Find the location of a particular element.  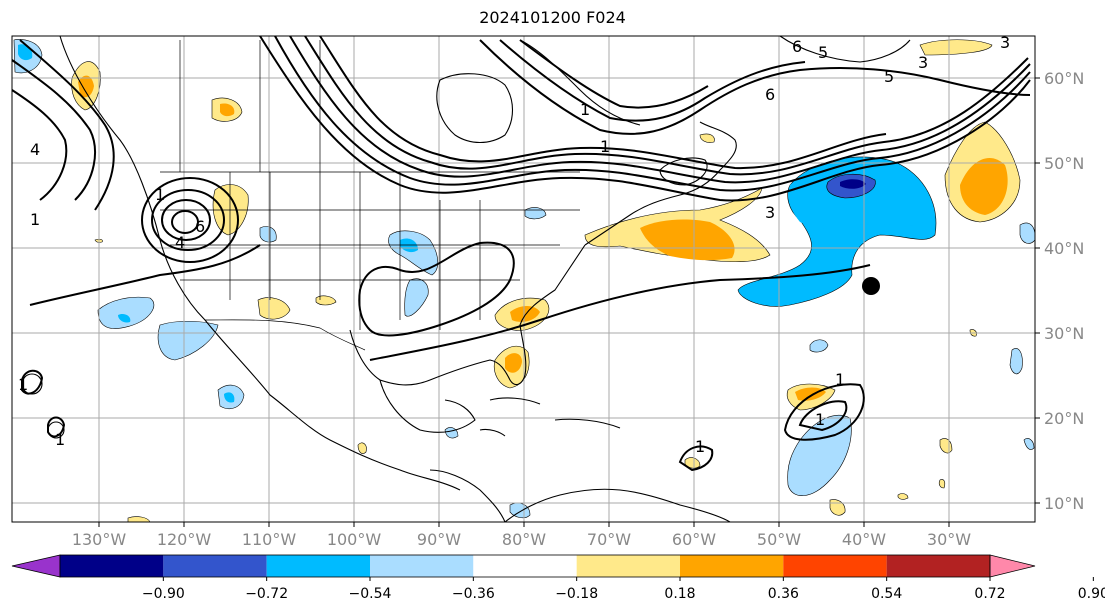

lon-label: 60°W is located at coordinates (694, 539).